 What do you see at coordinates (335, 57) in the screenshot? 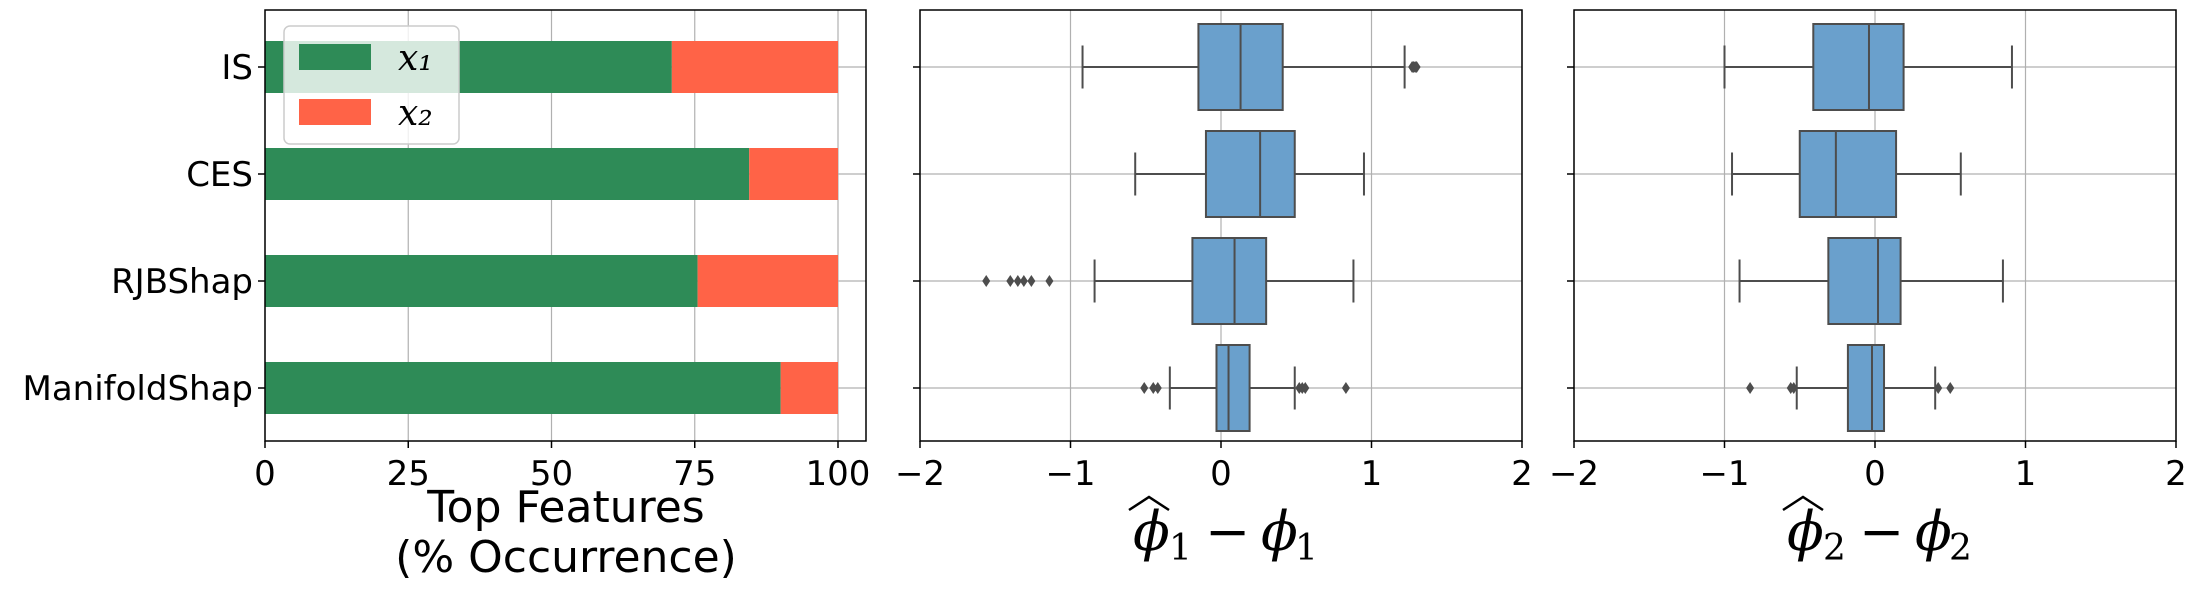
I see `legend-swatch-x1` at bounding box center [335, 57].